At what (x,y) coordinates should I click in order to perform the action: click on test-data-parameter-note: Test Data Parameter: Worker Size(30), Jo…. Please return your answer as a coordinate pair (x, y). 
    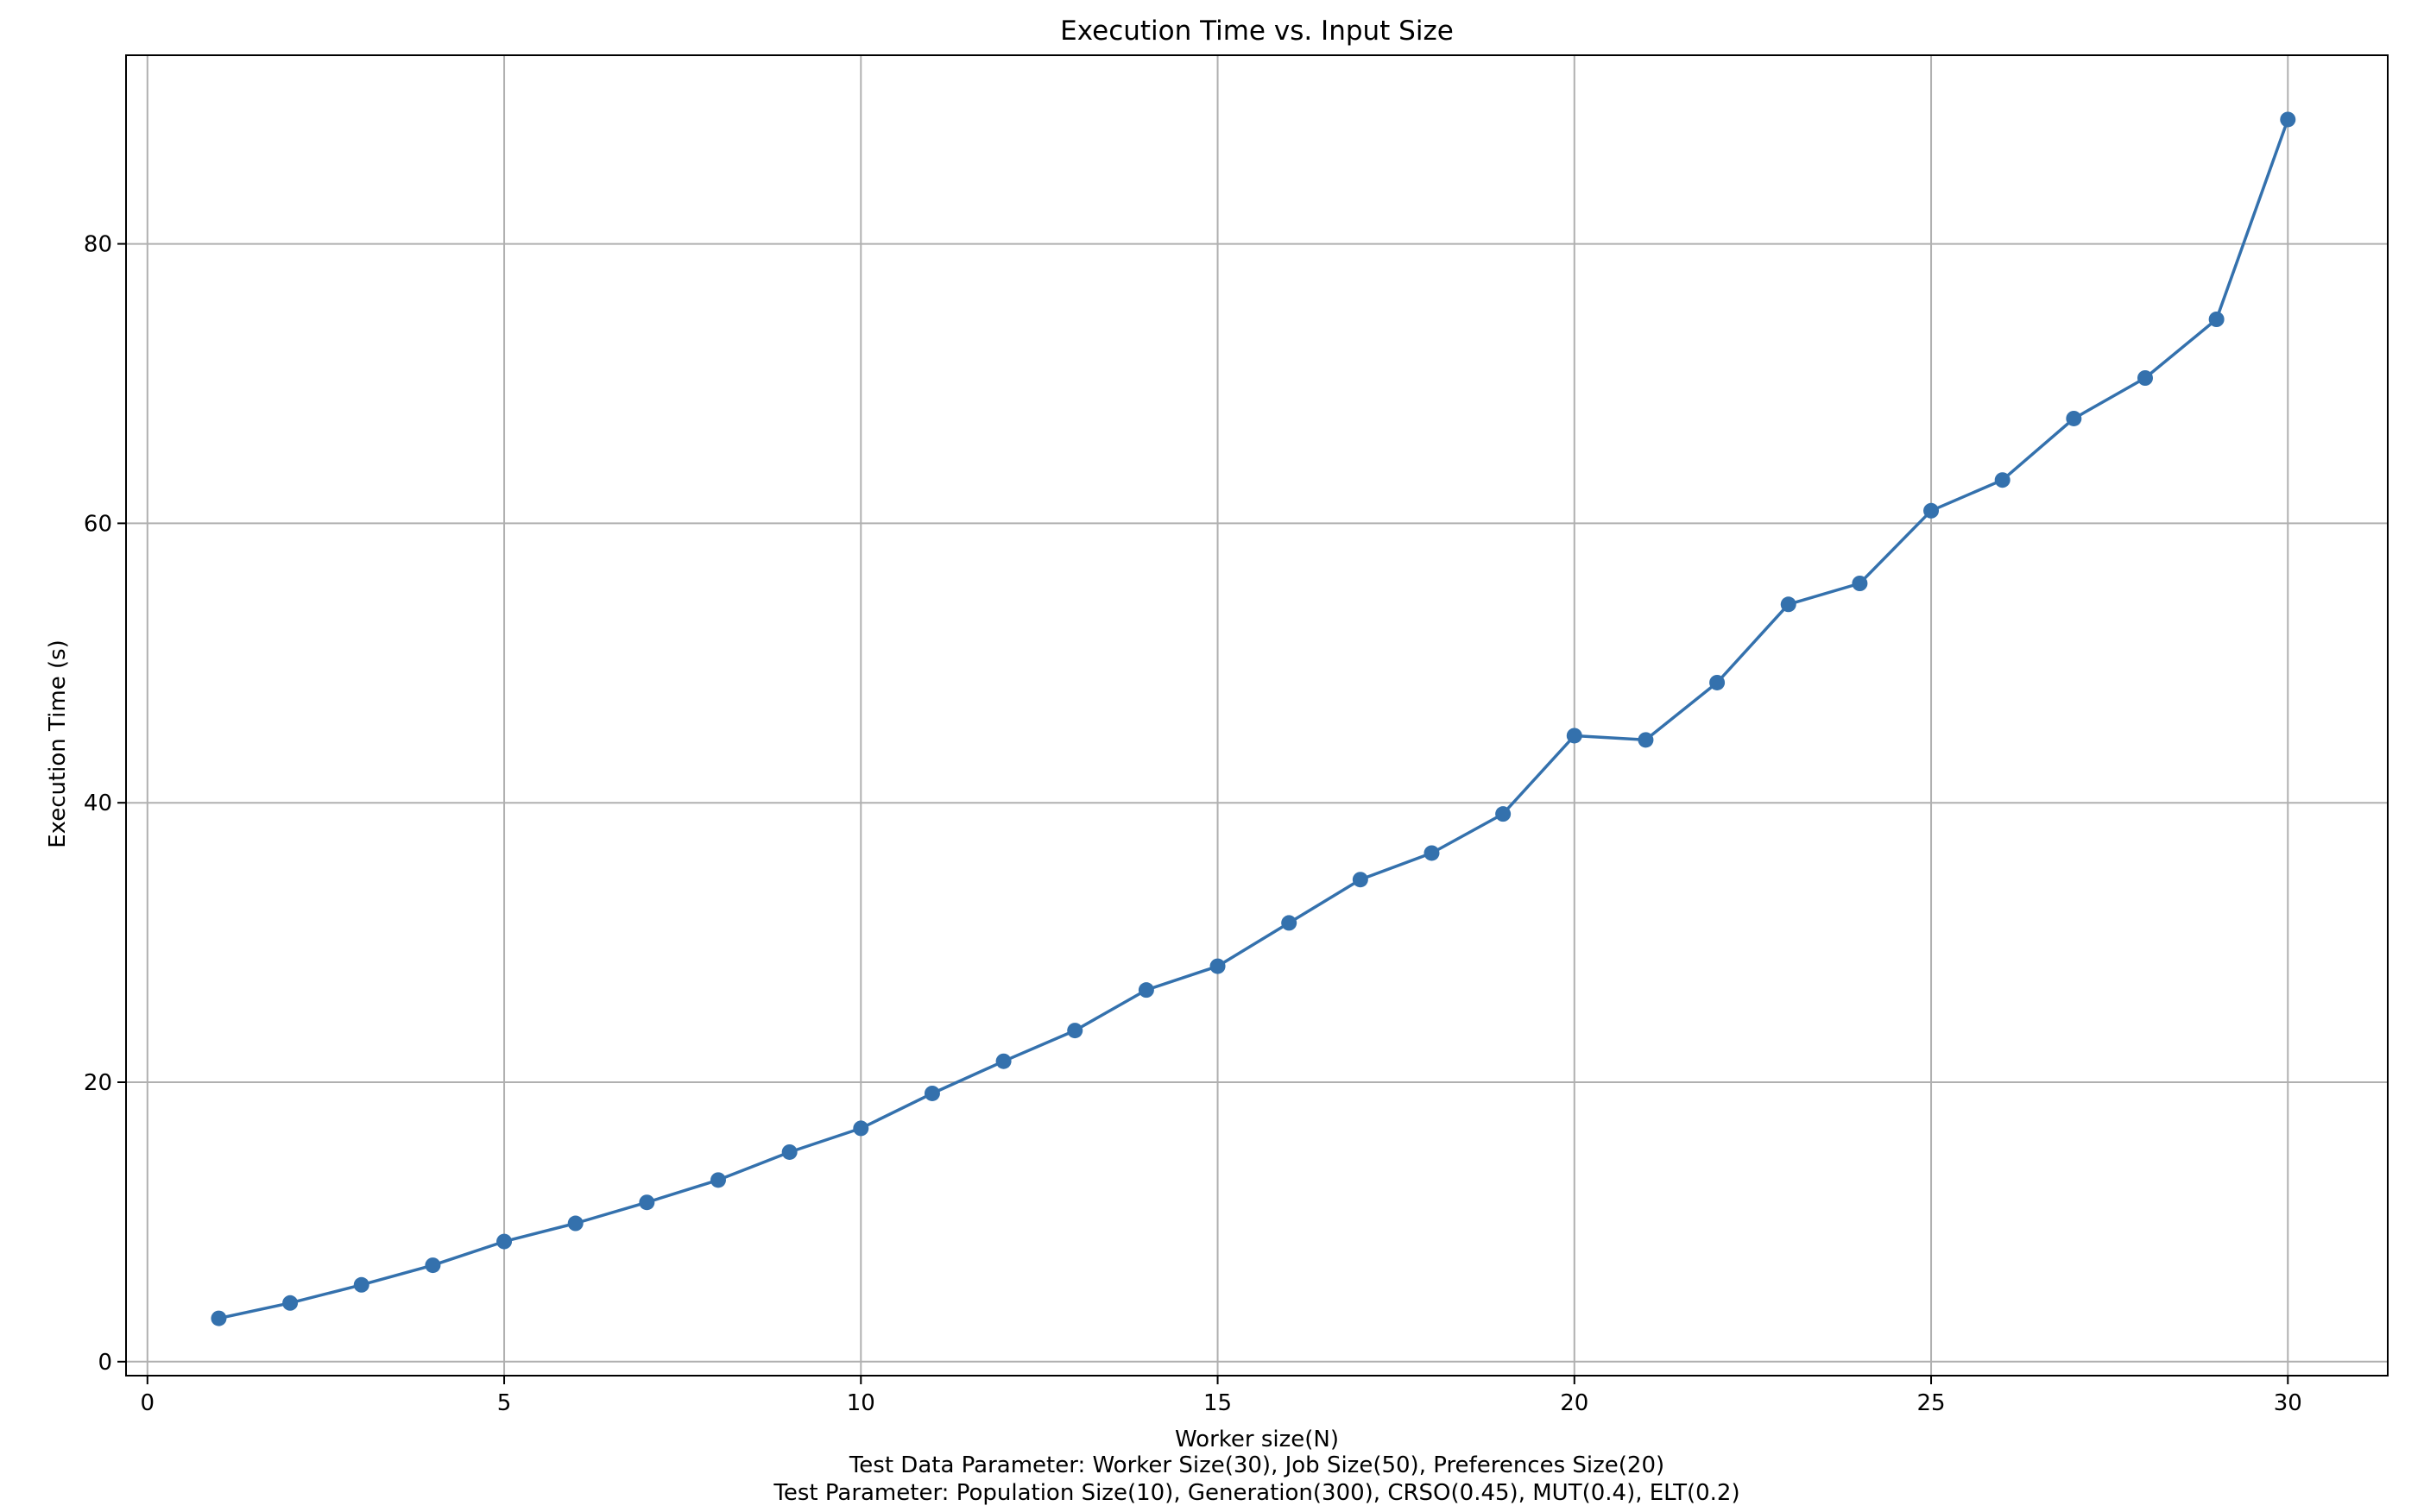
    Looking at the image, I should click on (1256, 1465).